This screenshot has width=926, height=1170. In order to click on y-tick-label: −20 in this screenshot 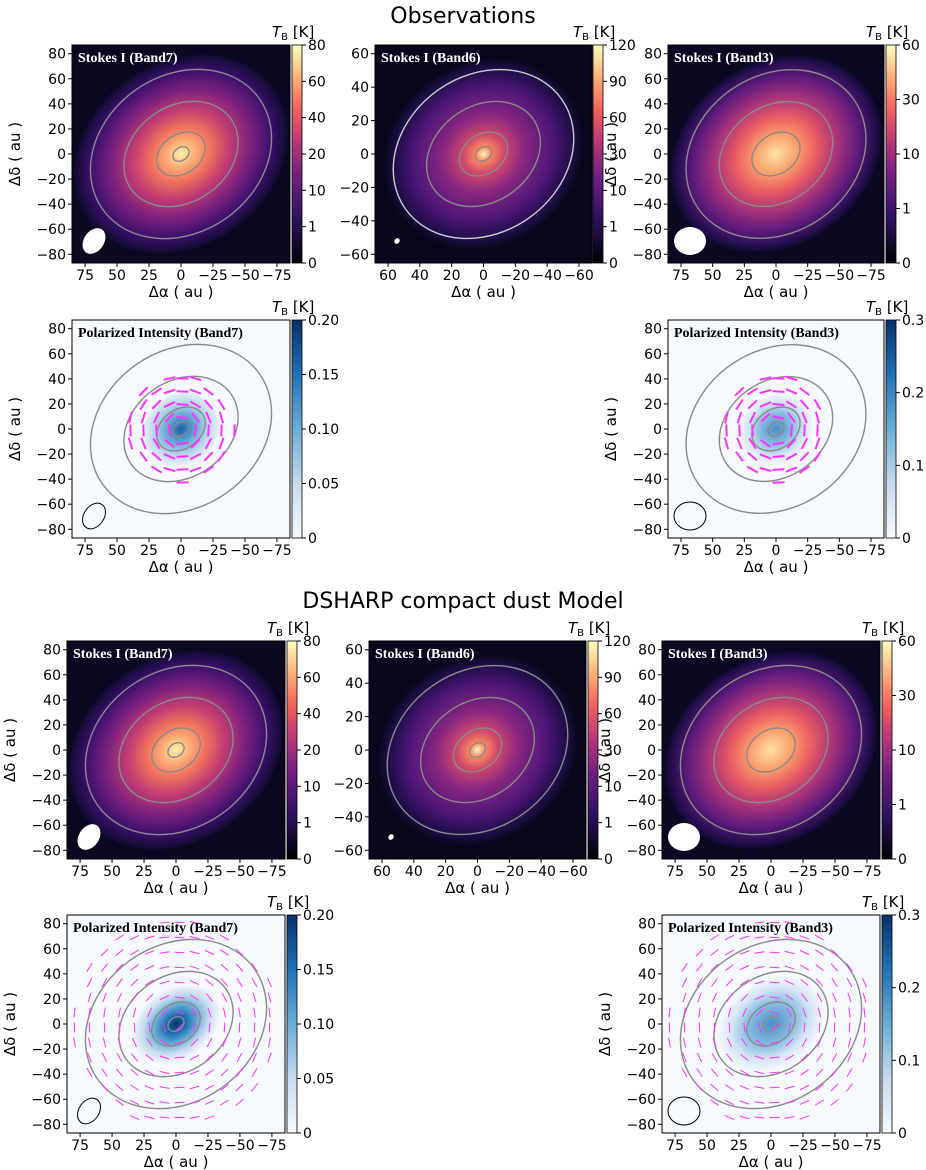, I will do `click(647, 455)`.